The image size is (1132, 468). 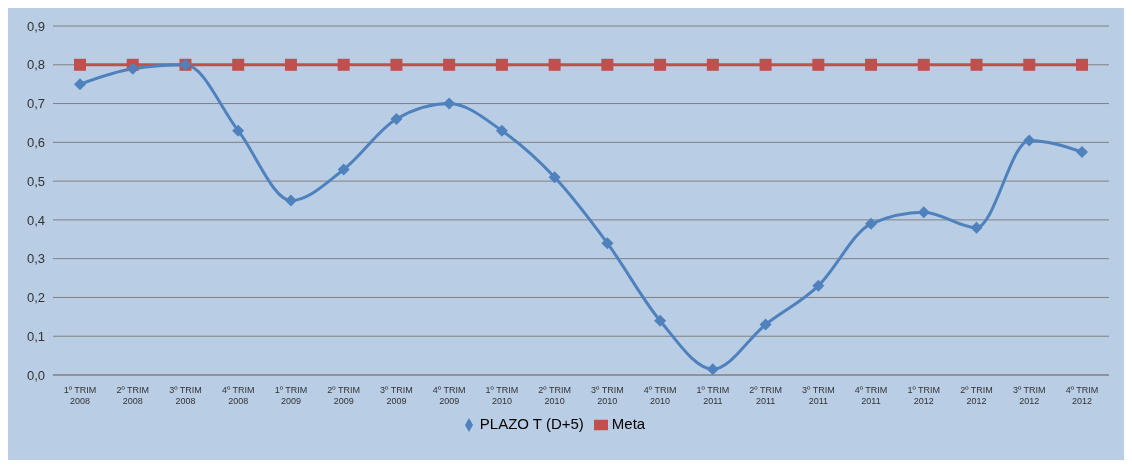 I want to click on x-tick-label: 1º TRIM 2008, so click(x=80, y=395).